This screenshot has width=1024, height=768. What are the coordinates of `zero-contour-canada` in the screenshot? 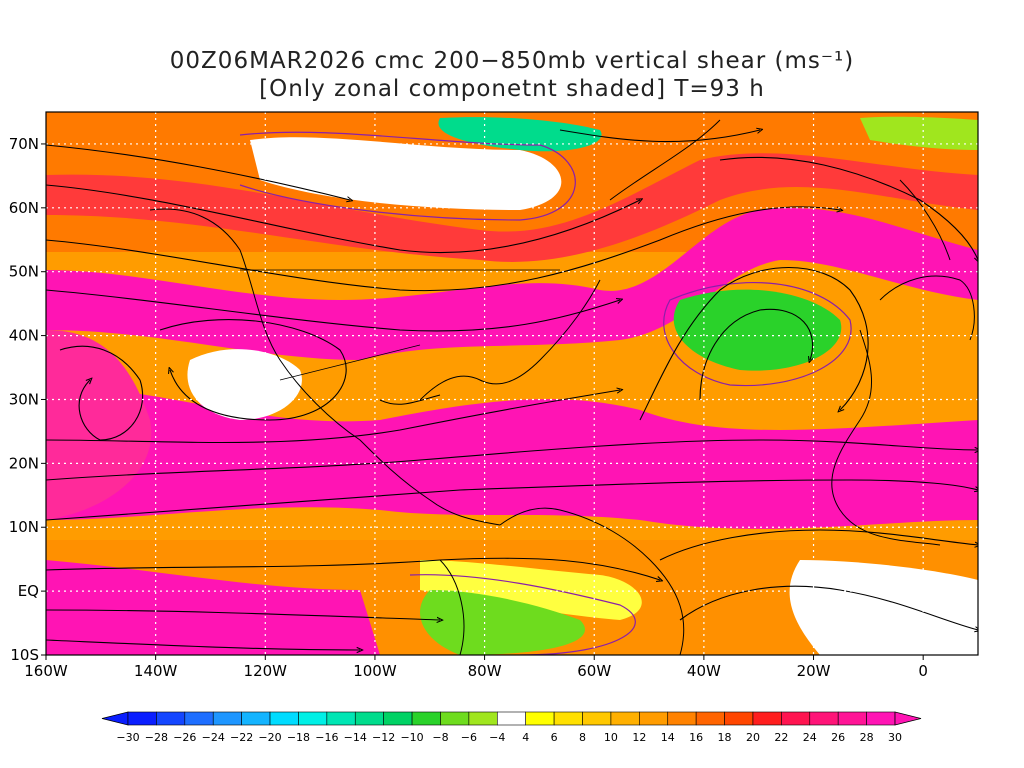 It's located at (407, 176).